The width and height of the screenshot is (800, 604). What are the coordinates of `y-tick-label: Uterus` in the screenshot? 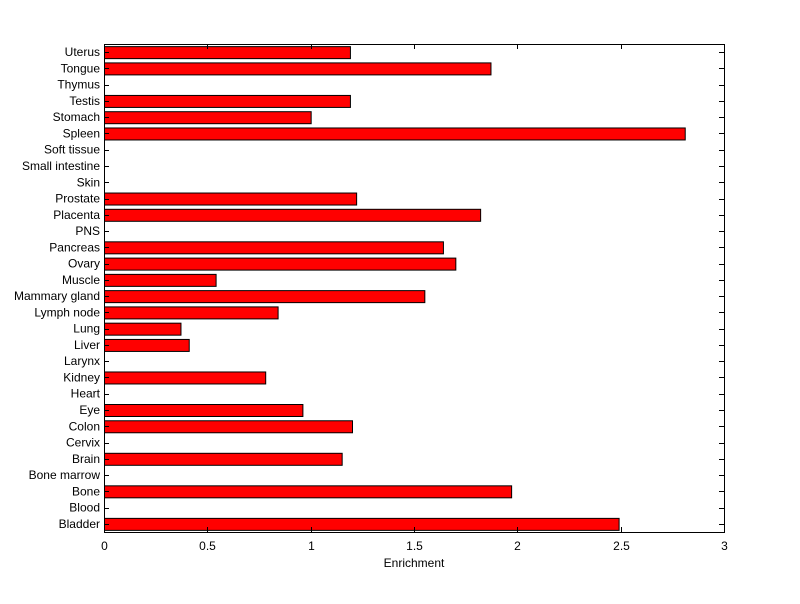 It's located at (82, 52).